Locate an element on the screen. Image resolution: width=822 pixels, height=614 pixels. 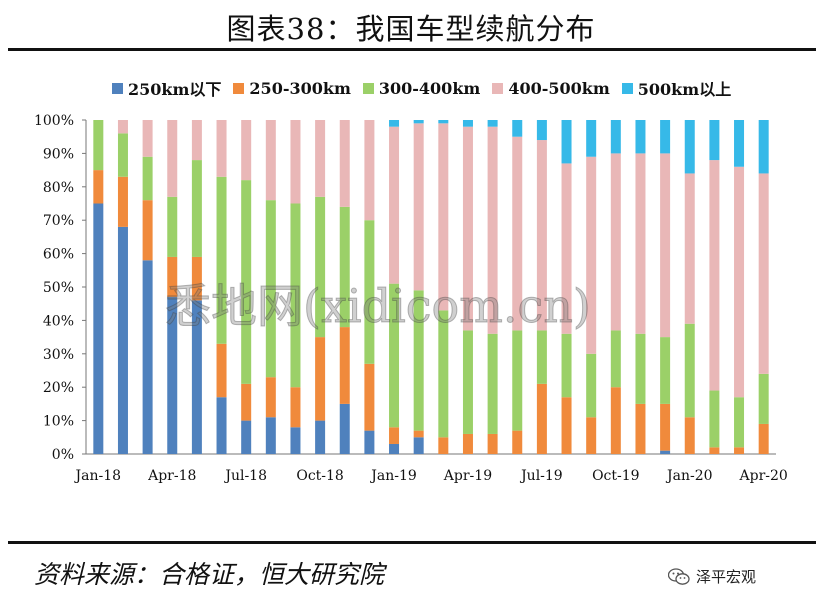
legend-label: 300-400km is located at coordinates (429, 88).